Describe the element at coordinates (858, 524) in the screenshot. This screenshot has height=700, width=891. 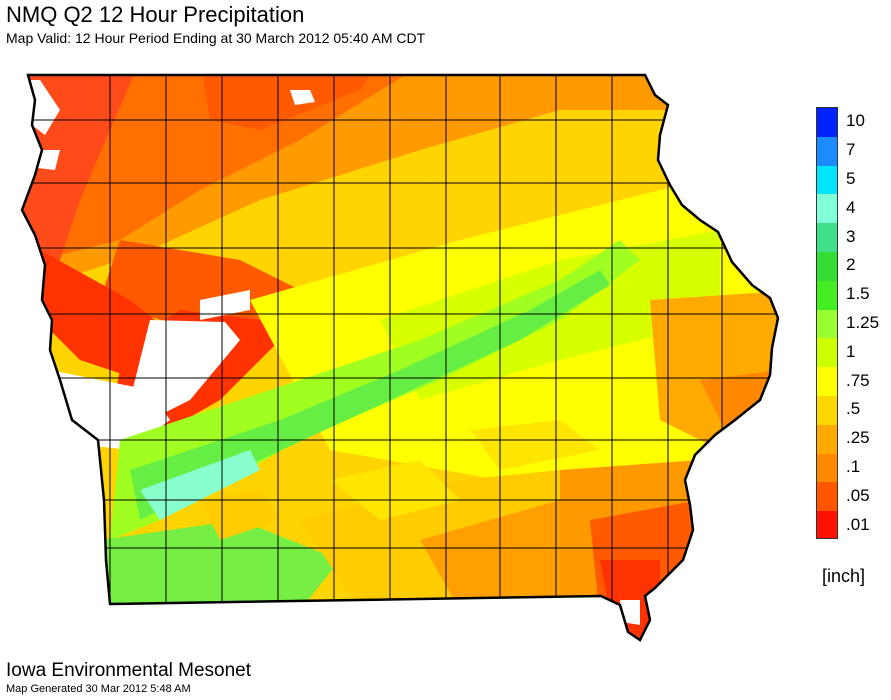
I see `legend-label: .01` at that location.